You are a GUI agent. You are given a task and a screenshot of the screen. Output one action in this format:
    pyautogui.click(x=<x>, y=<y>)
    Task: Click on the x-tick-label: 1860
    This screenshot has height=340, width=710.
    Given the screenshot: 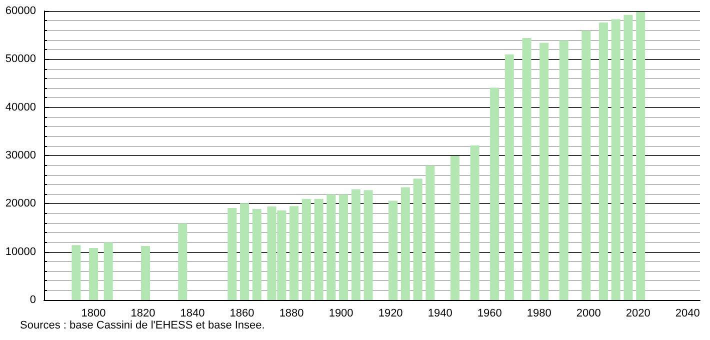 What is the action you would take?
    pyautogui.click(x=242, y=314)
    